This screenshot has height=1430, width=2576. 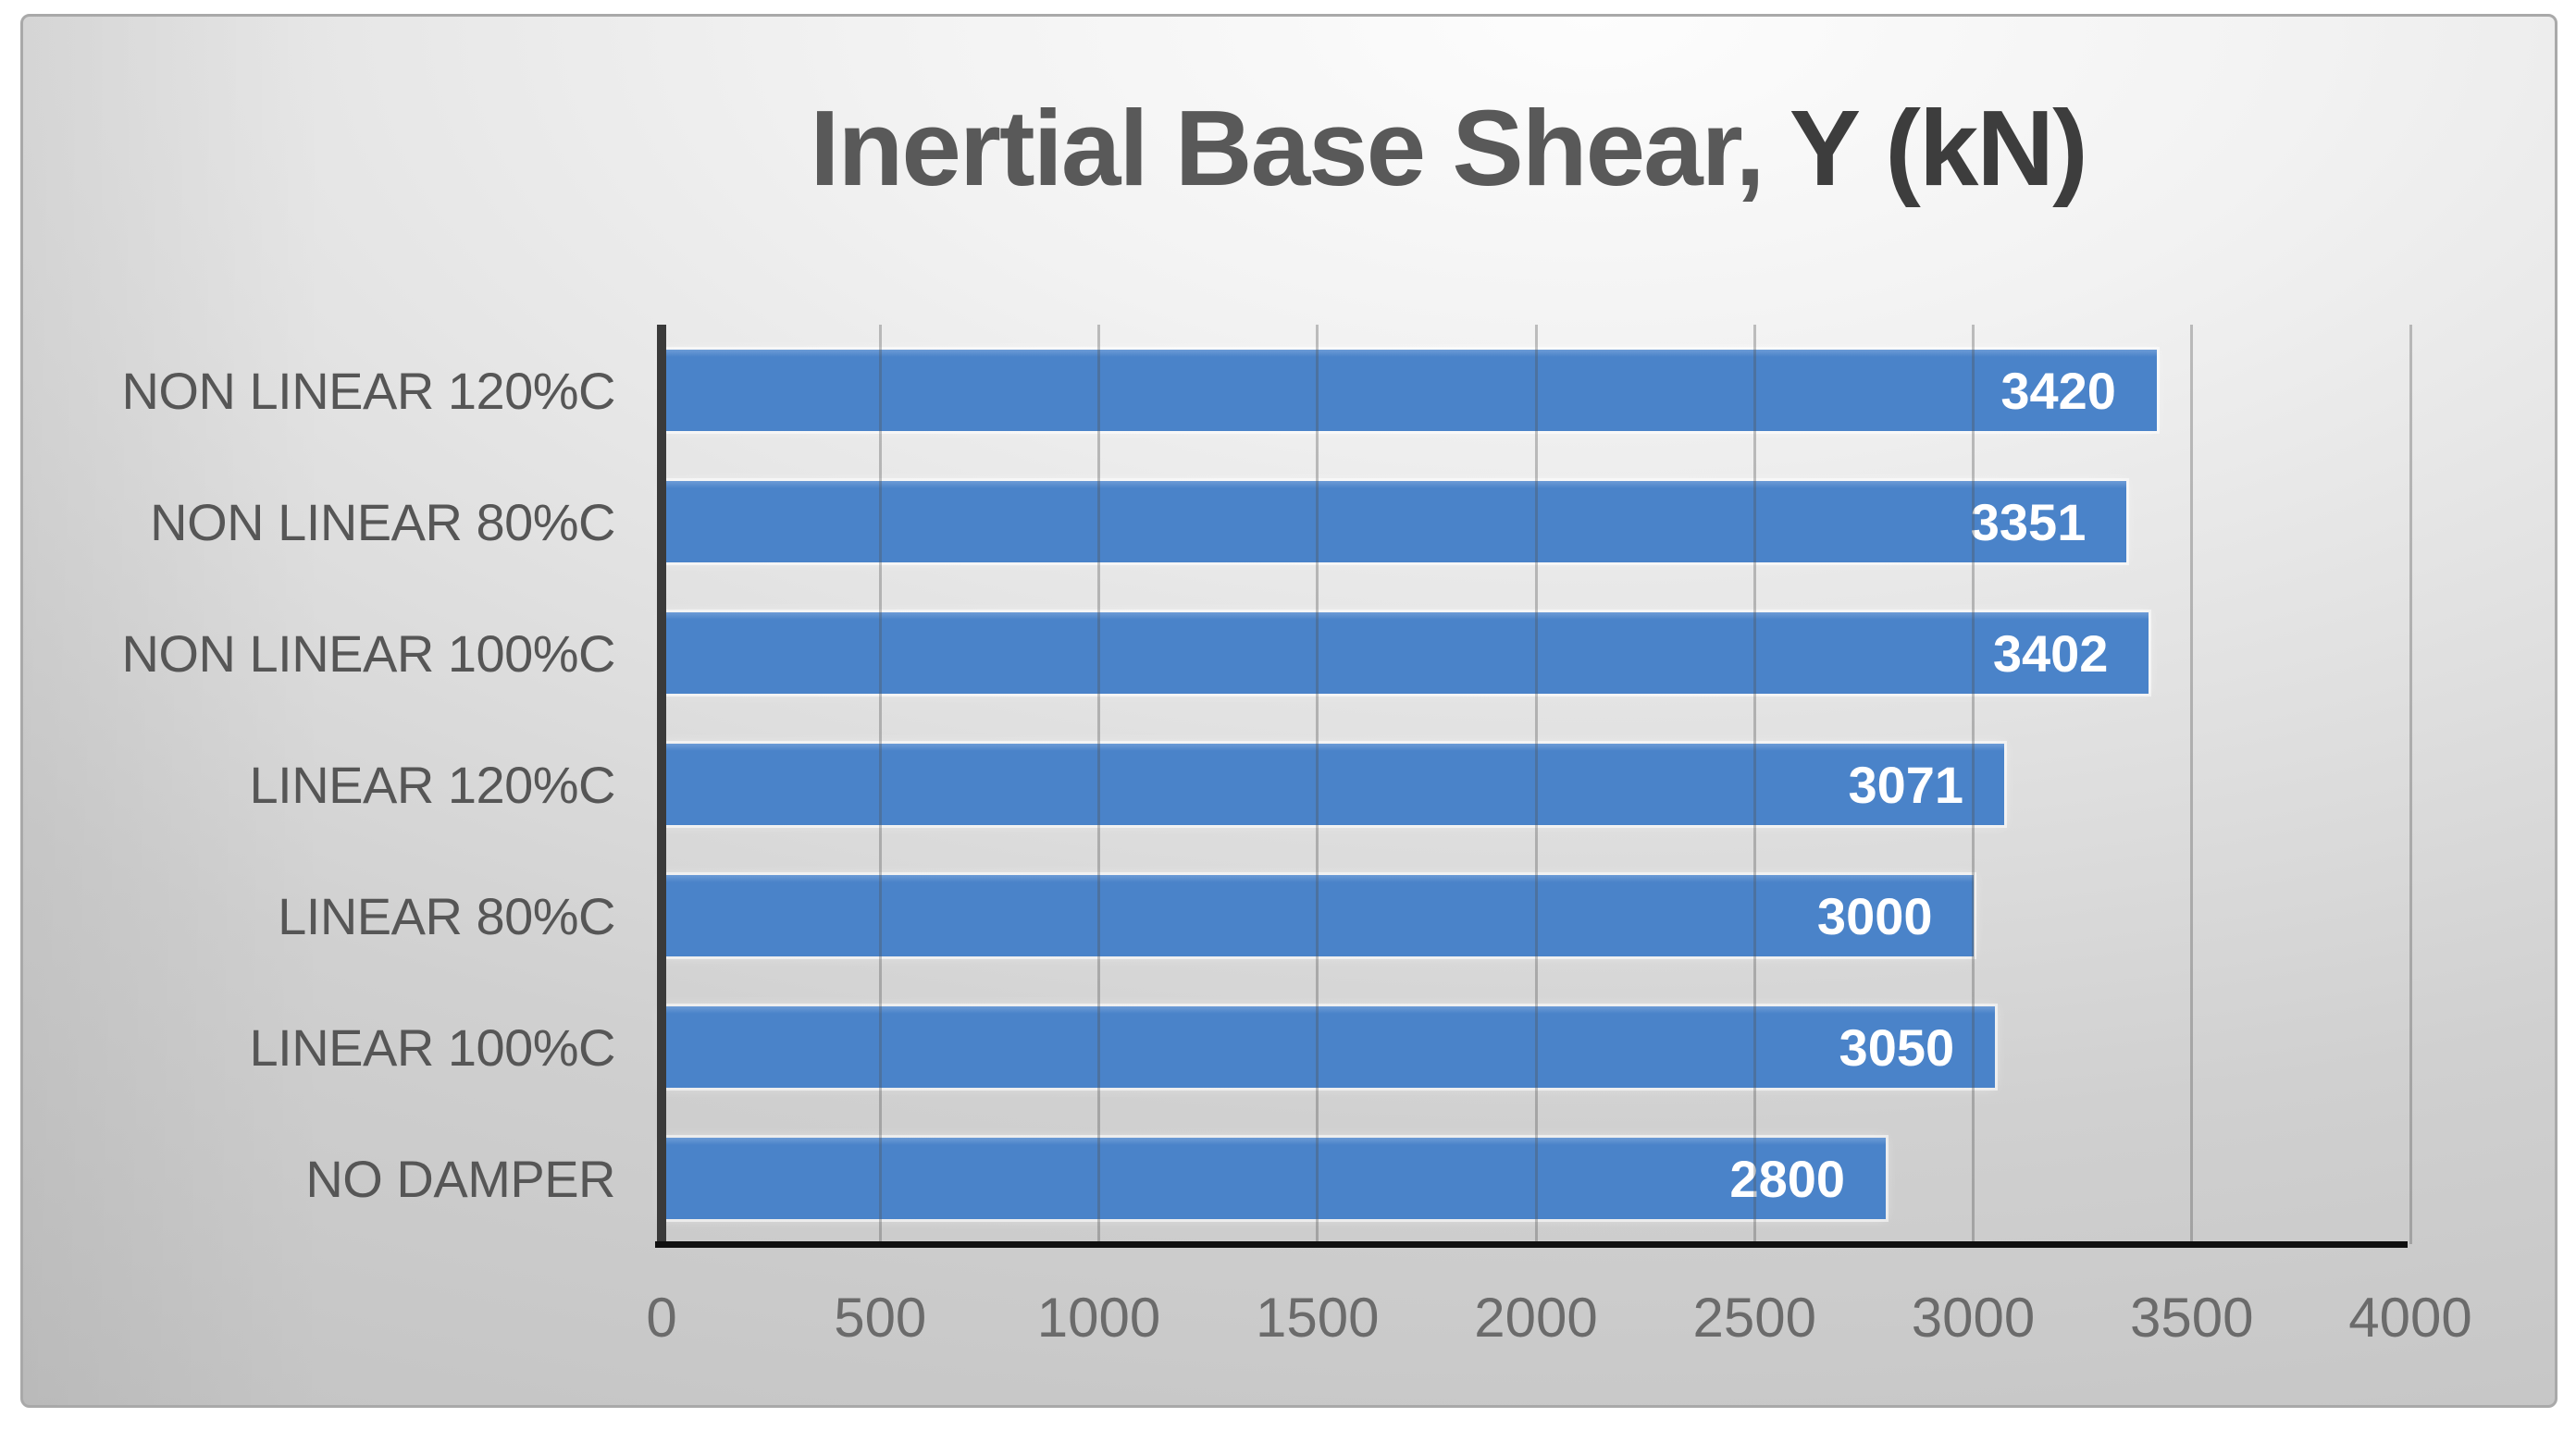 I want to click on bar-value-label: 3351, so click(x=2029, y=522).